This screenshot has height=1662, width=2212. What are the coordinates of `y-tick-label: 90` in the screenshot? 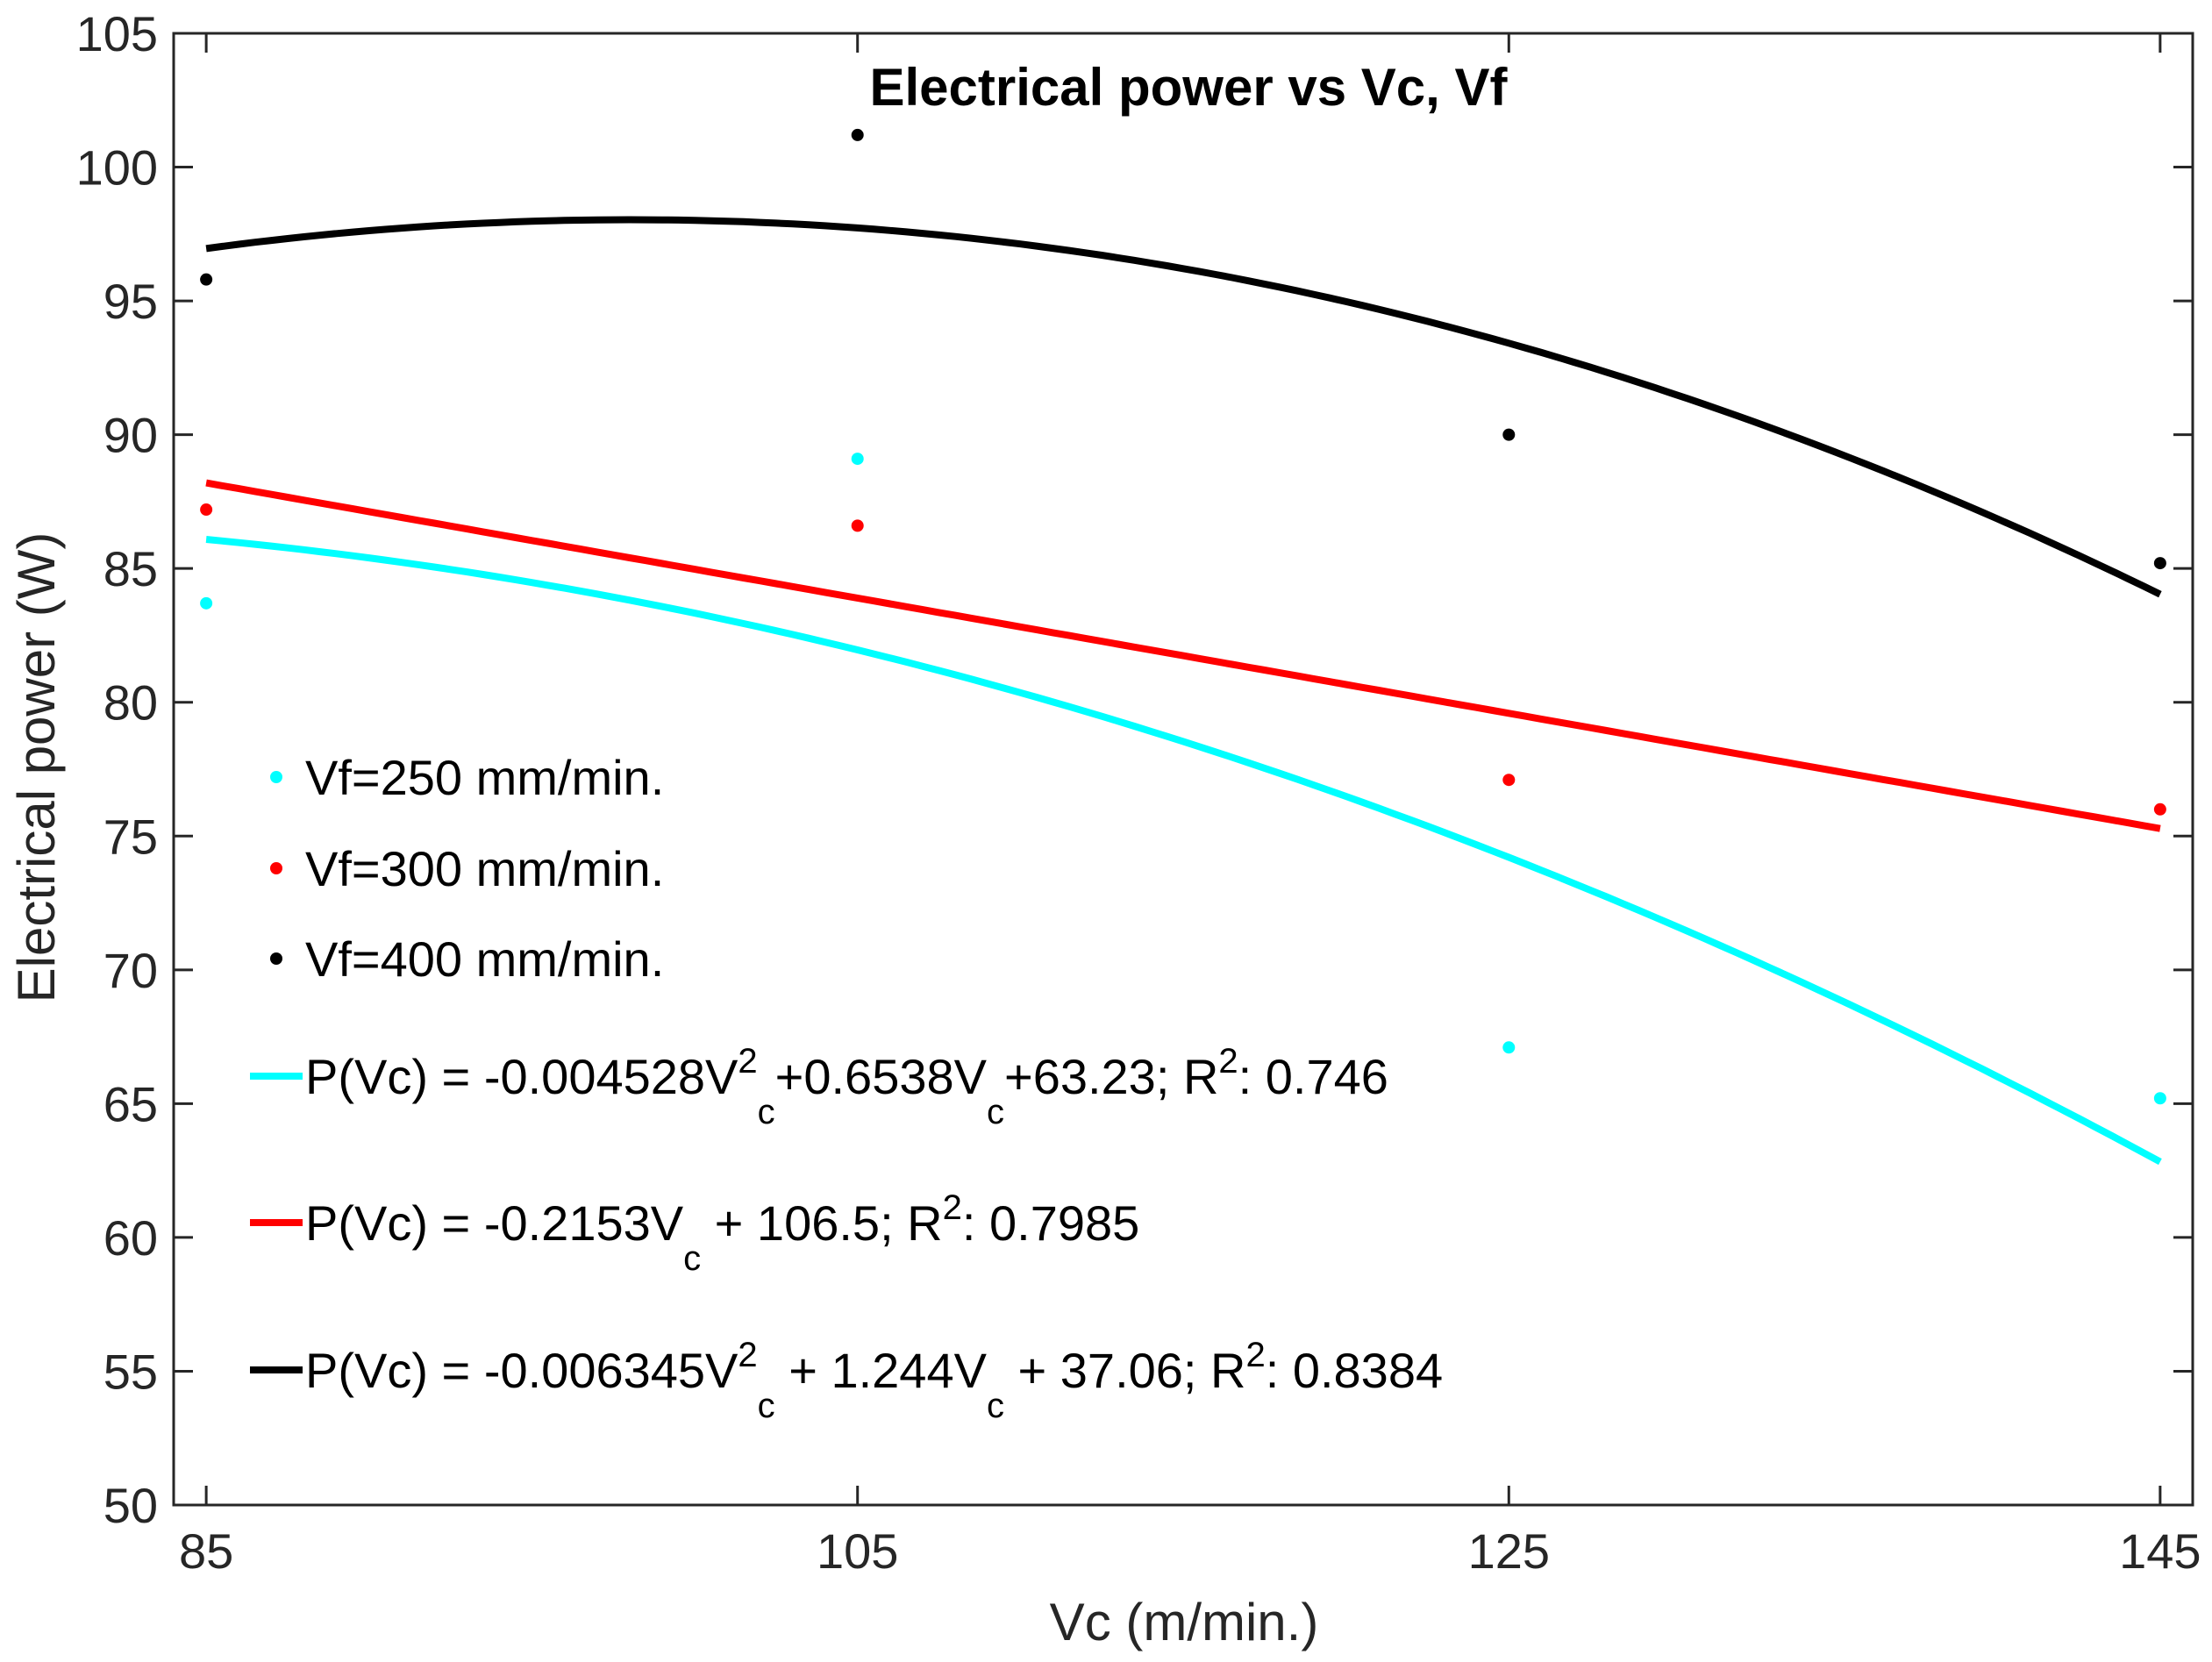 It's located at (130, 436).